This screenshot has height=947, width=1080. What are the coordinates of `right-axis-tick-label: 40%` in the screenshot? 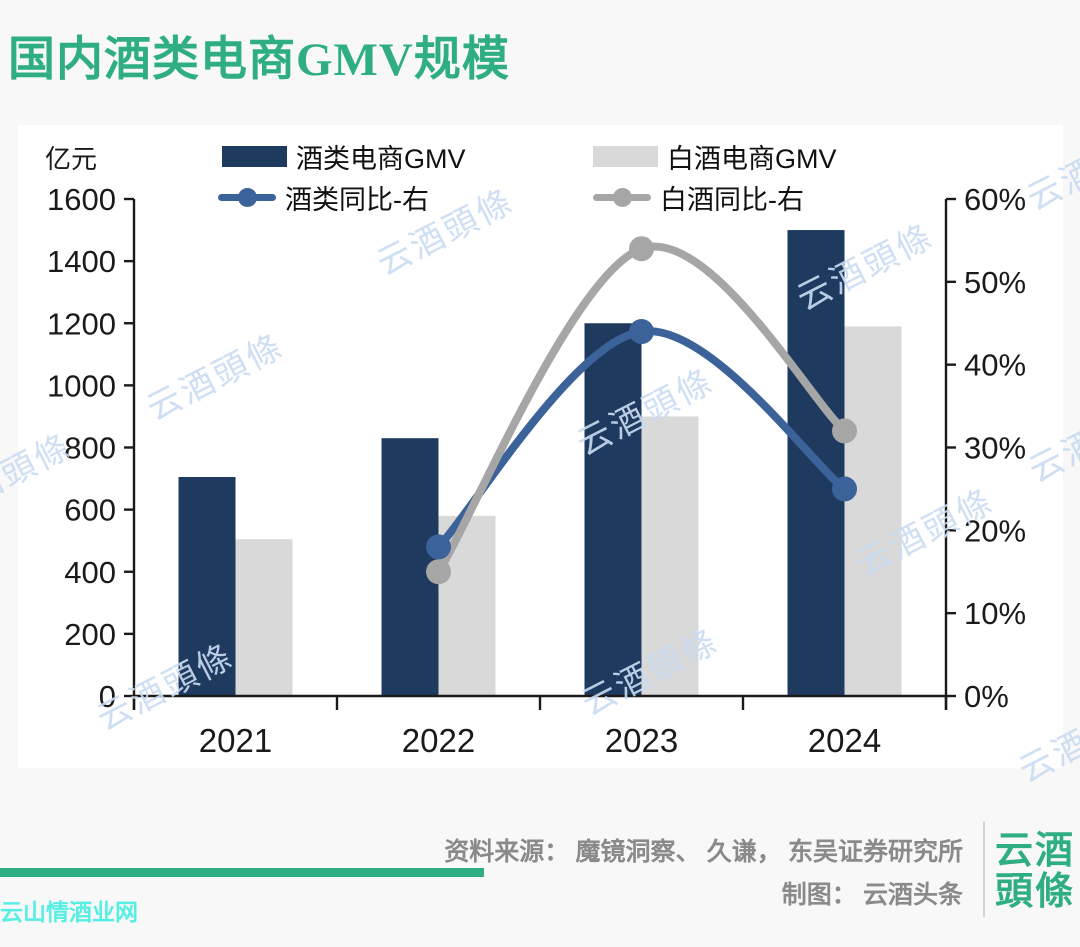 It's located at (995, 365).